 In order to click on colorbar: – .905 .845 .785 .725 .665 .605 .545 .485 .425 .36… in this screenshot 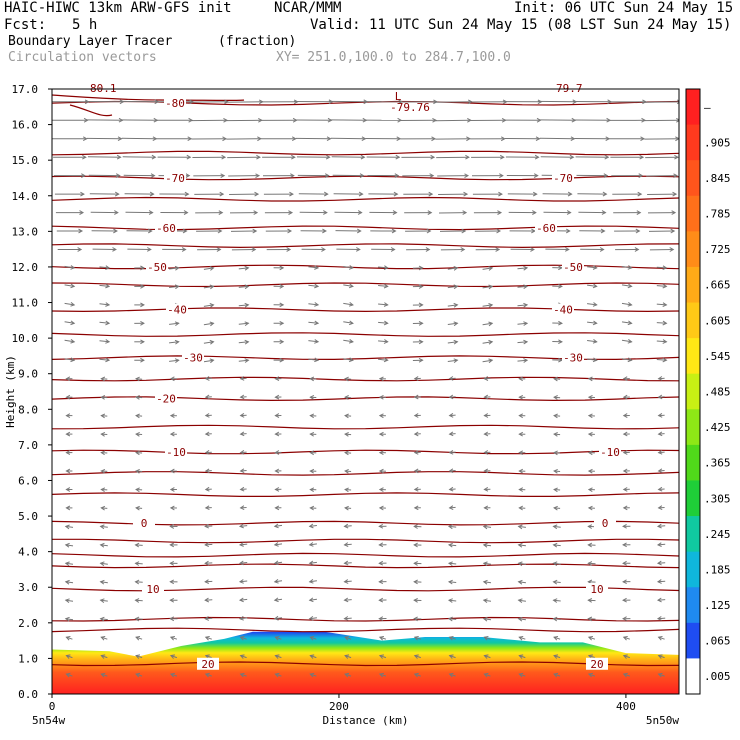, I will do `click(708, 391)`.